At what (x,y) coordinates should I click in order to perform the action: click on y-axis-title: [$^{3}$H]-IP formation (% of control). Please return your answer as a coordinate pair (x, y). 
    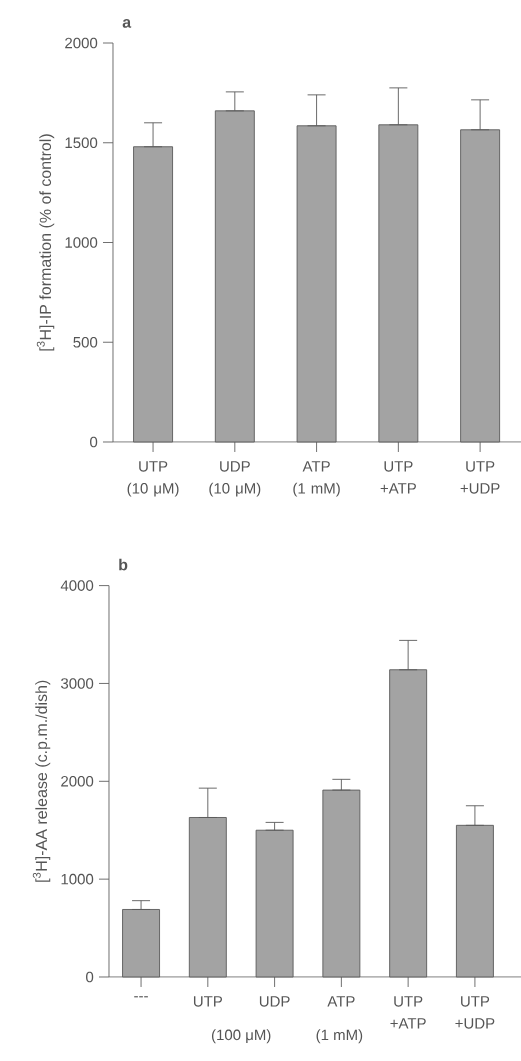
    Looking at the image, I should click on (45, 242).